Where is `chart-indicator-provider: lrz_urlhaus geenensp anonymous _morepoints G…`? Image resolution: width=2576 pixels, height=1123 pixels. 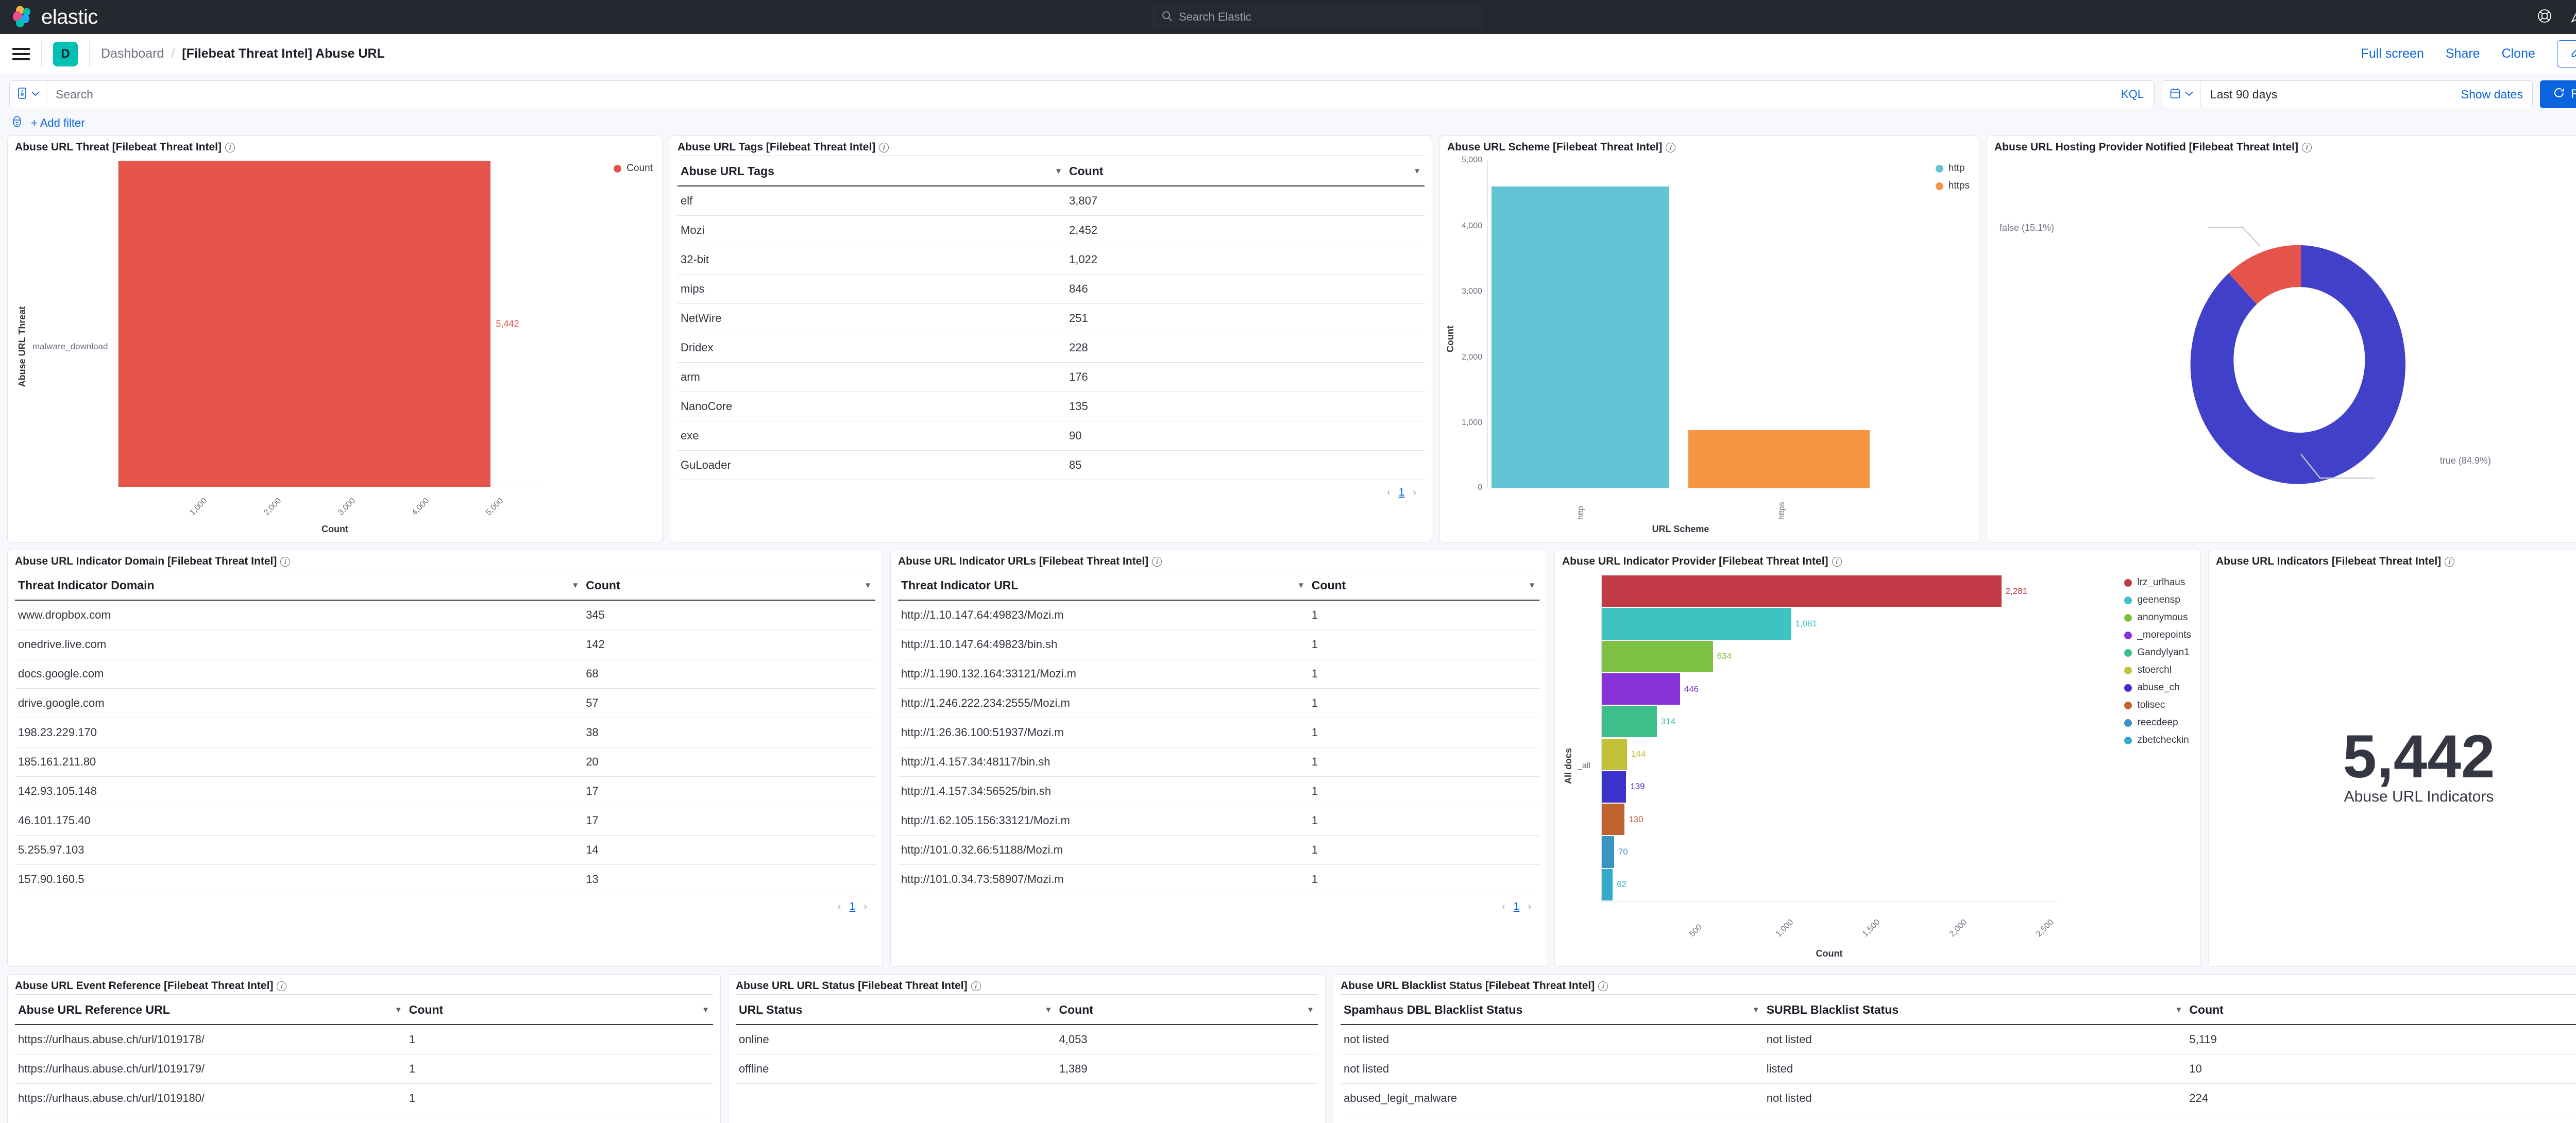
chart-indicator-provider: lrz_urlhaus geenensp anonymous _morepoints G… is located at coordinates (1877, 766).